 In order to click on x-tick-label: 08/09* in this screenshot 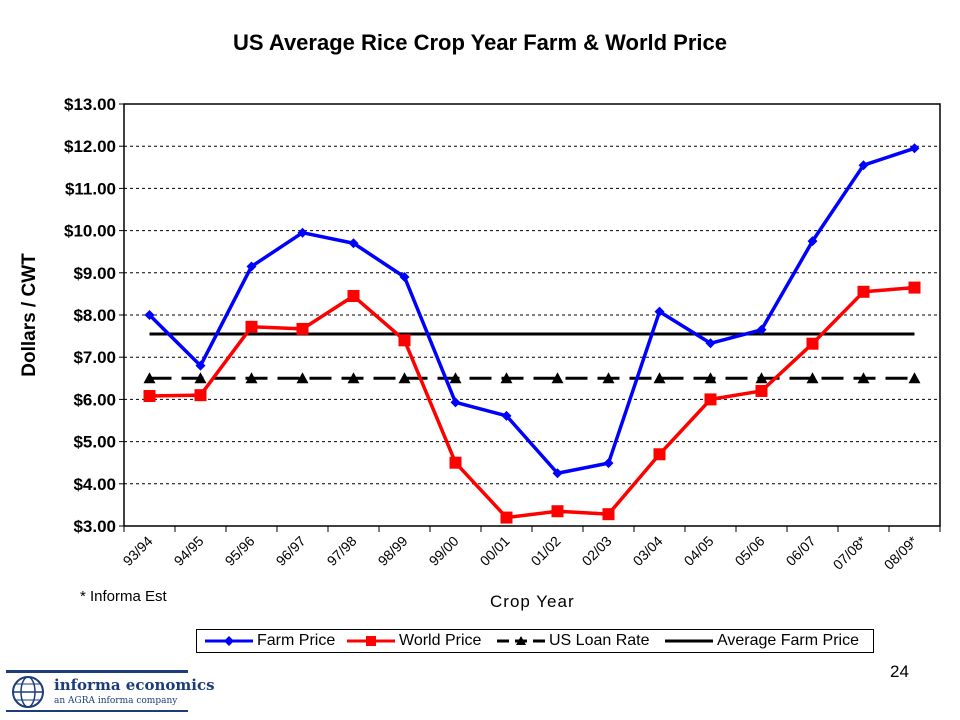, I will do `click(901, 552)`.